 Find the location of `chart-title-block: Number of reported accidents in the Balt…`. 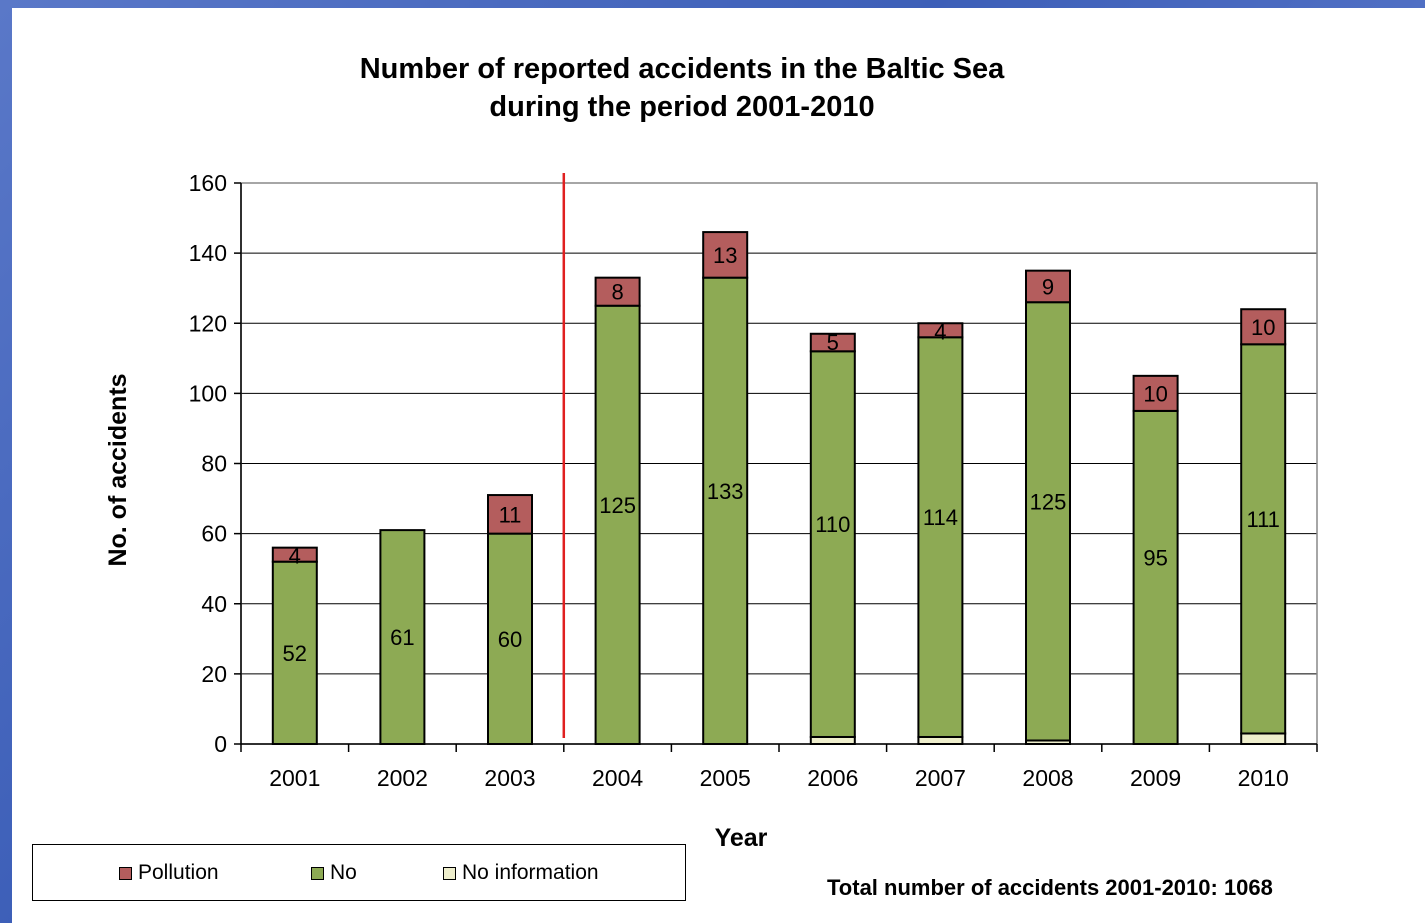

chart-title-block: Number of reported accidents in the Balt… is located at coordinates (682, 88).